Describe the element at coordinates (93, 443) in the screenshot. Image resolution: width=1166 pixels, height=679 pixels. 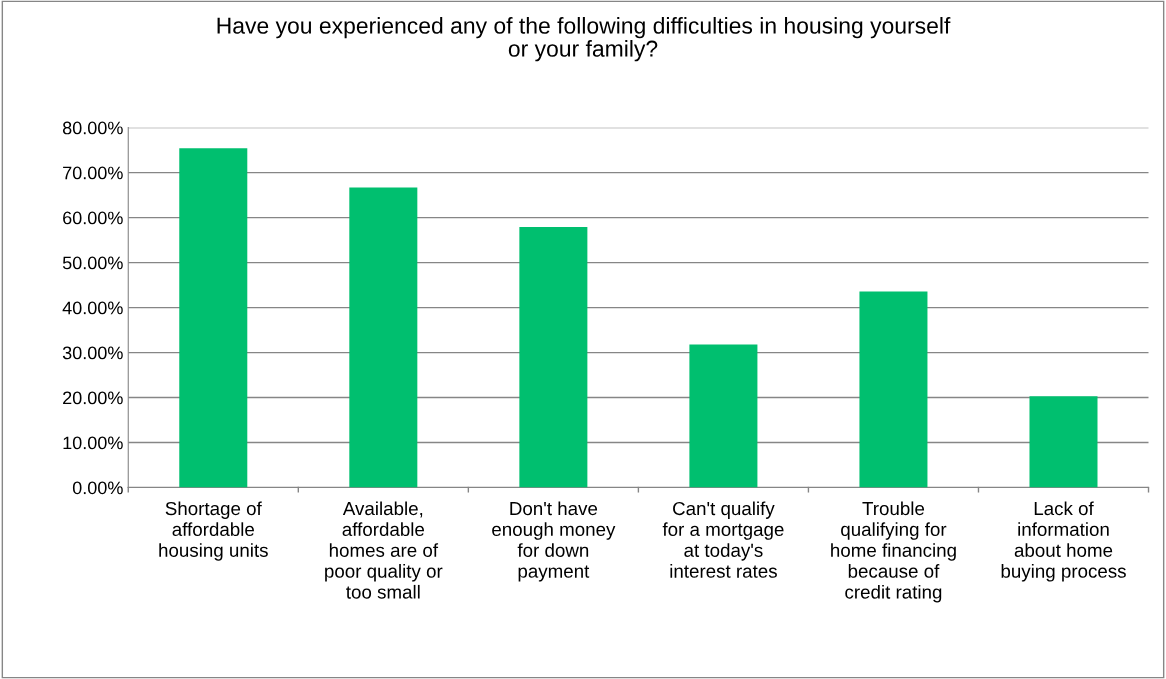
I see `y-tick-label: 10.00%` at that location.